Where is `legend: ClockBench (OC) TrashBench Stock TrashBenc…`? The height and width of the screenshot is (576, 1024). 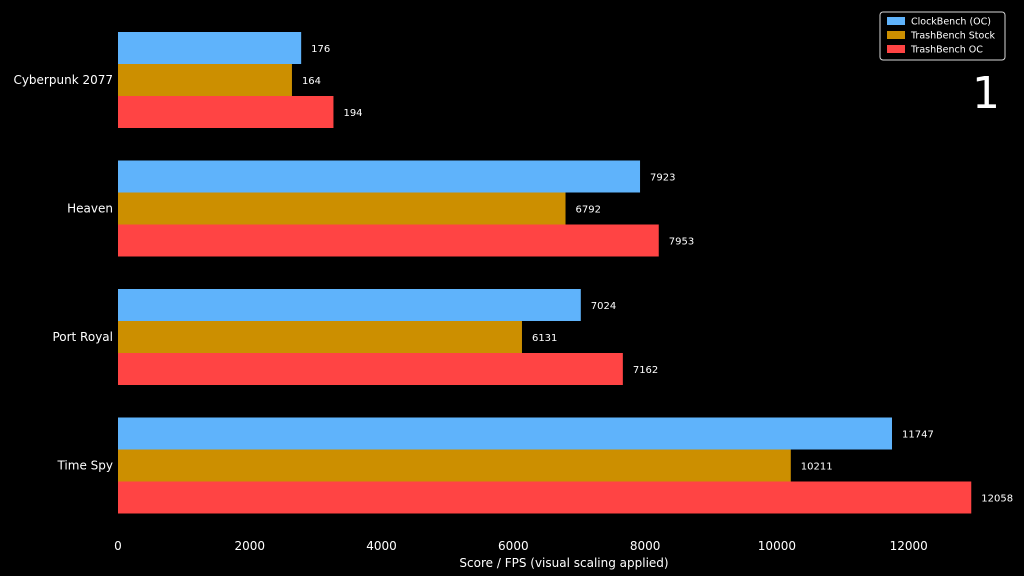
legend: ClockBench (OC) TrashBench Stock TrashBenc… is located at coordinates (942, 36).